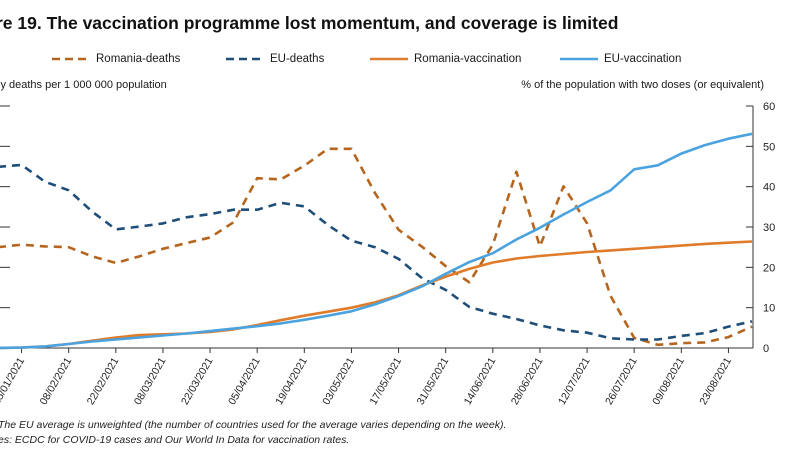 The width and height of the screenshot is (800, 450). I want to click on x-axis-tick-label: 25/01/2021, so click(13, 381).